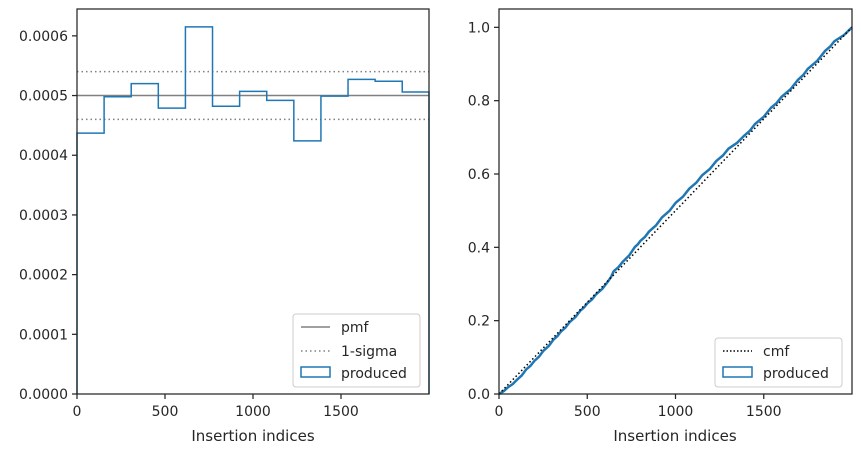 This screenshot has width=861, height=457. Describe the element at coordinates (43, 216) in the screenshot. I see `left-y-tick-label: 0.0003` at that location.